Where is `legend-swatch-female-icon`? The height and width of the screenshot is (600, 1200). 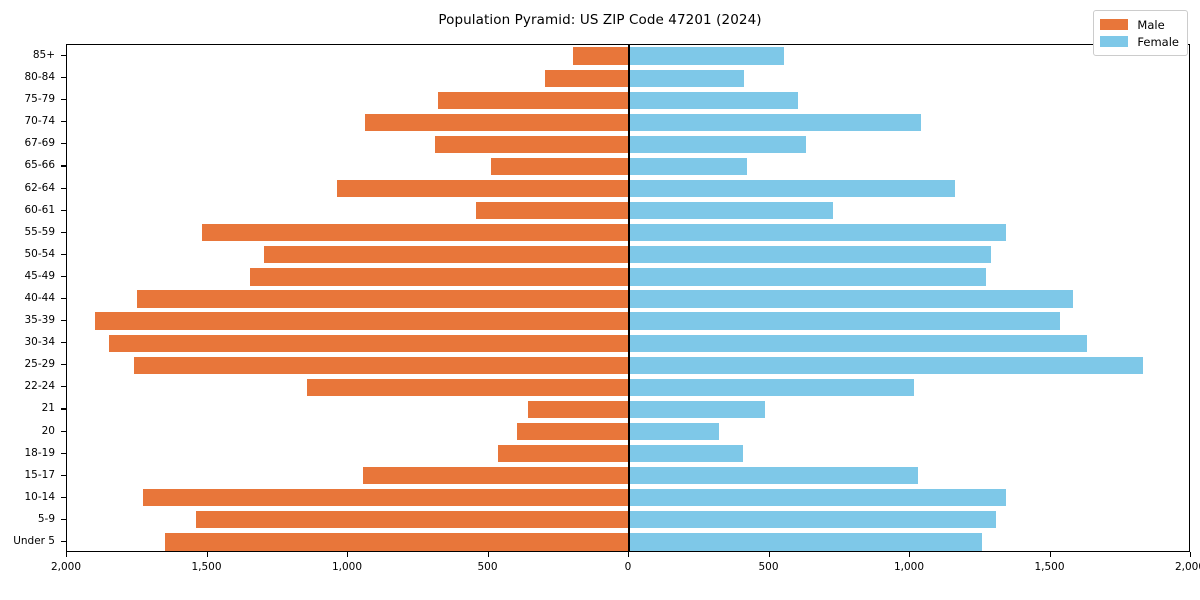 legend-swatch-female-icon is located at coordinates (1114, 41).